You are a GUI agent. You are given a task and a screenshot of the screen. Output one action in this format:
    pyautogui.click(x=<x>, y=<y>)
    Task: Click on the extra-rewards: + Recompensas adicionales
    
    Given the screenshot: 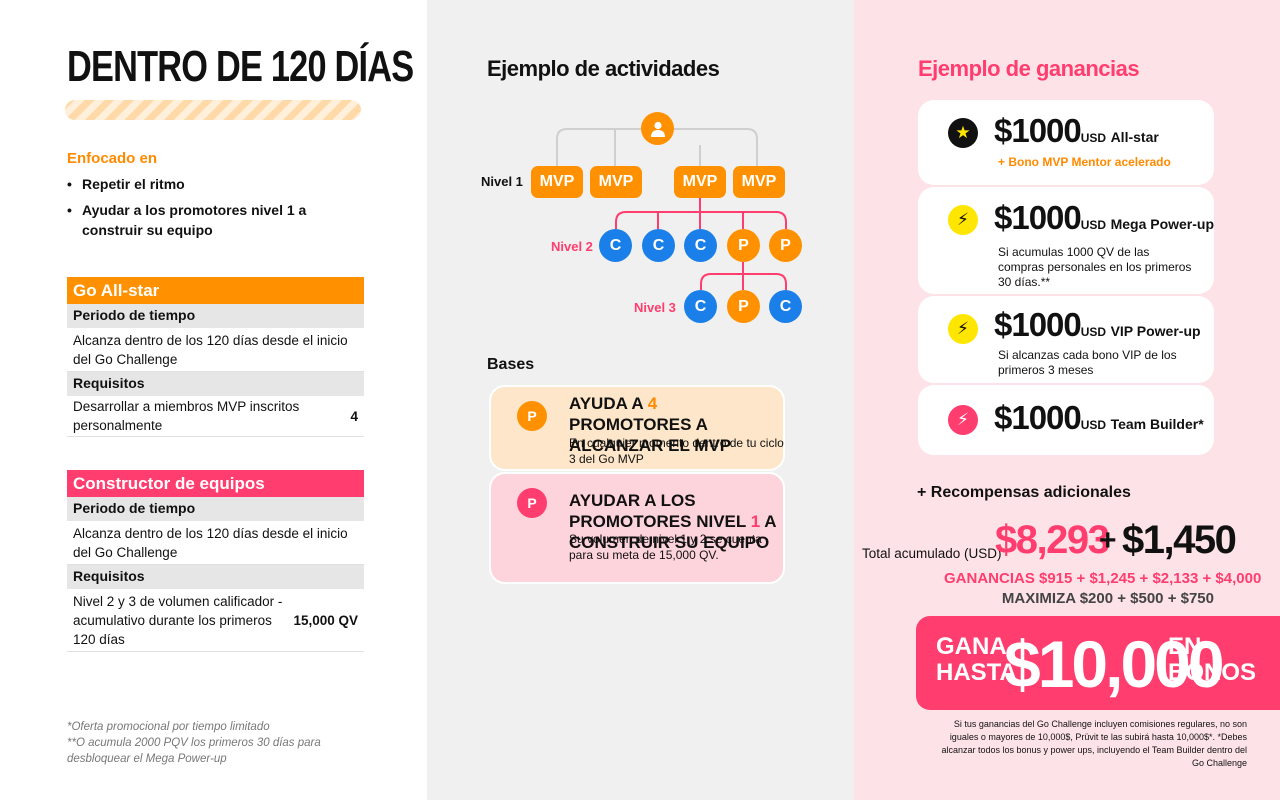 What is the action you would take?
    pyautogui.click(x=1024, y=492)
    